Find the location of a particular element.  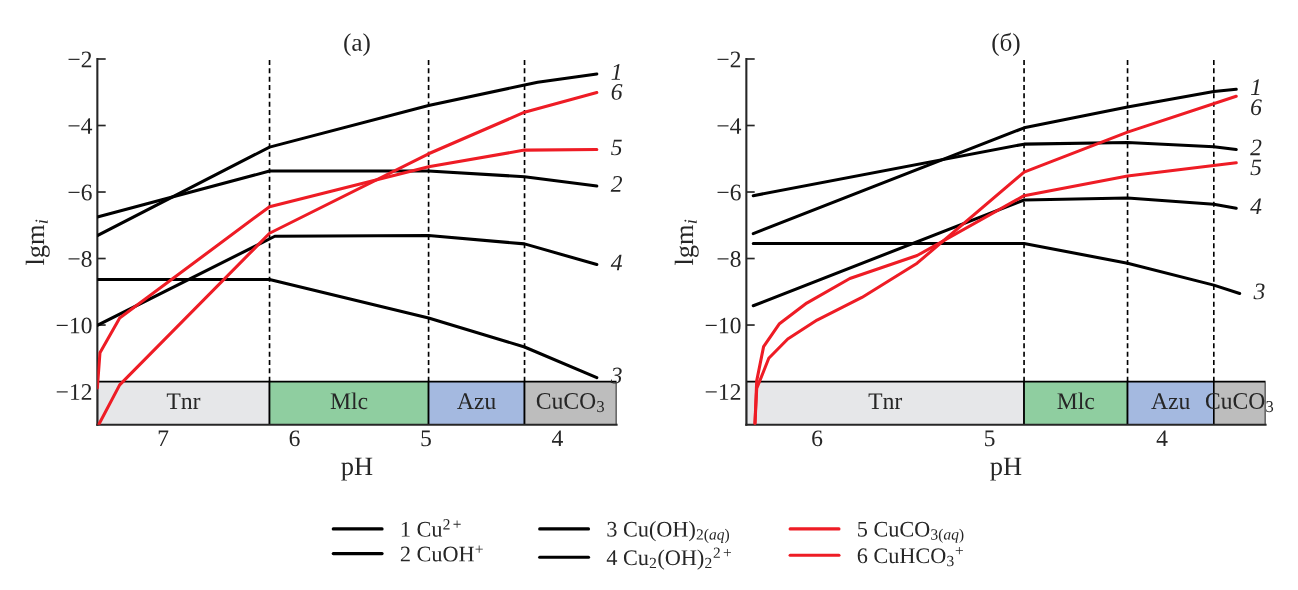

band-label: CuCO$_{3}$ is located at coordinates (570, 403).